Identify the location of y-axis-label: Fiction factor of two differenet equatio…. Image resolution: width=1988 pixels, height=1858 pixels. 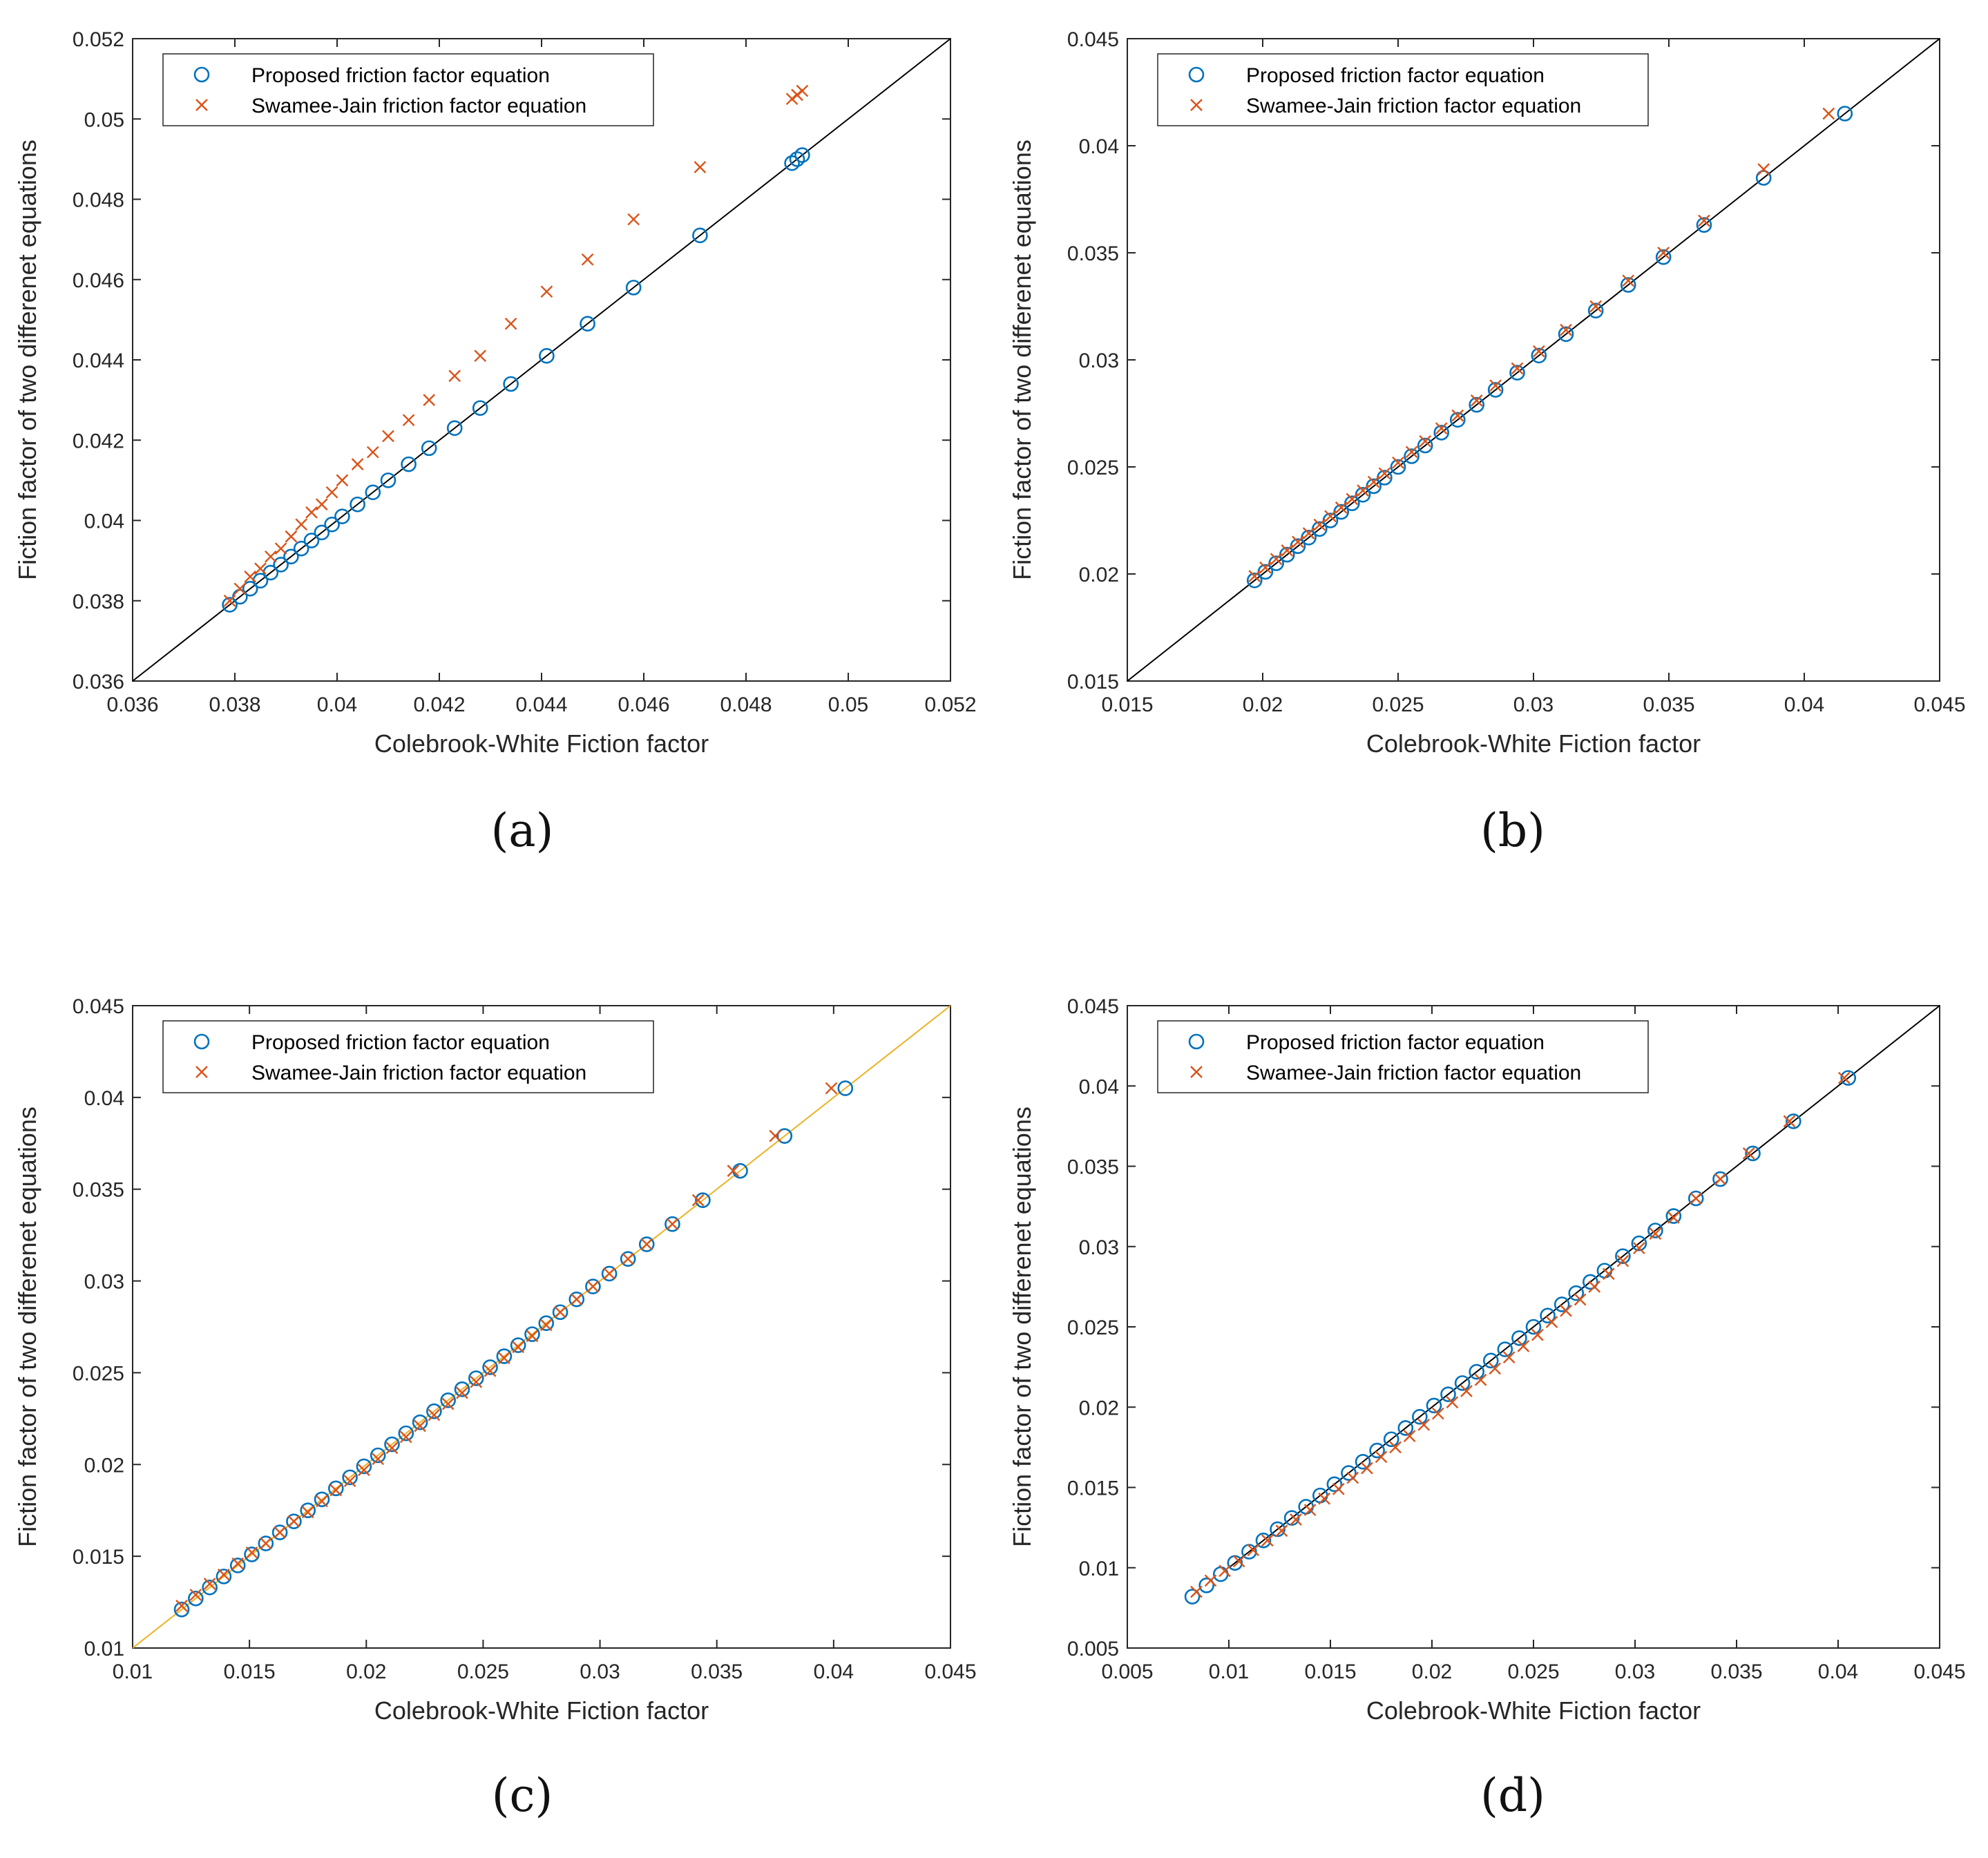
(1022, 360).